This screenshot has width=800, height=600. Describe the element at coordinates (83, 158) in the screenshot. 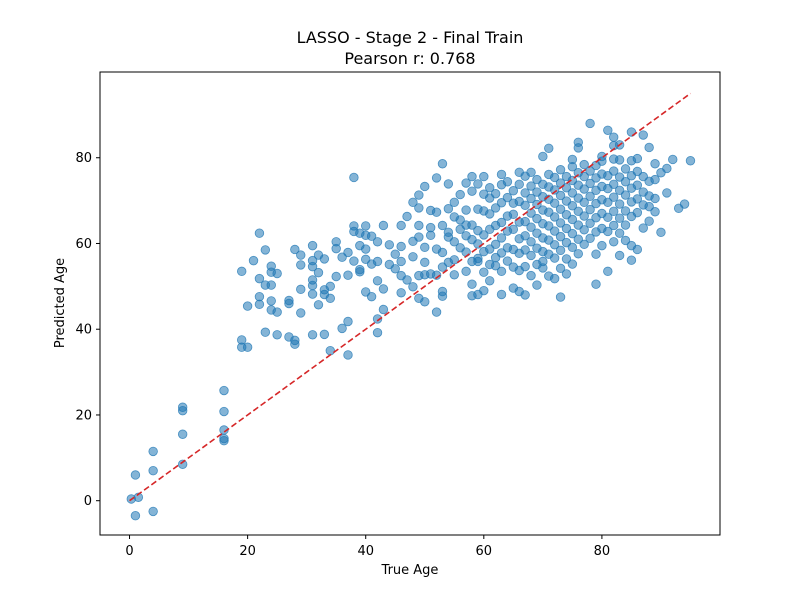

I see `y-tick-label: 80` at that location.